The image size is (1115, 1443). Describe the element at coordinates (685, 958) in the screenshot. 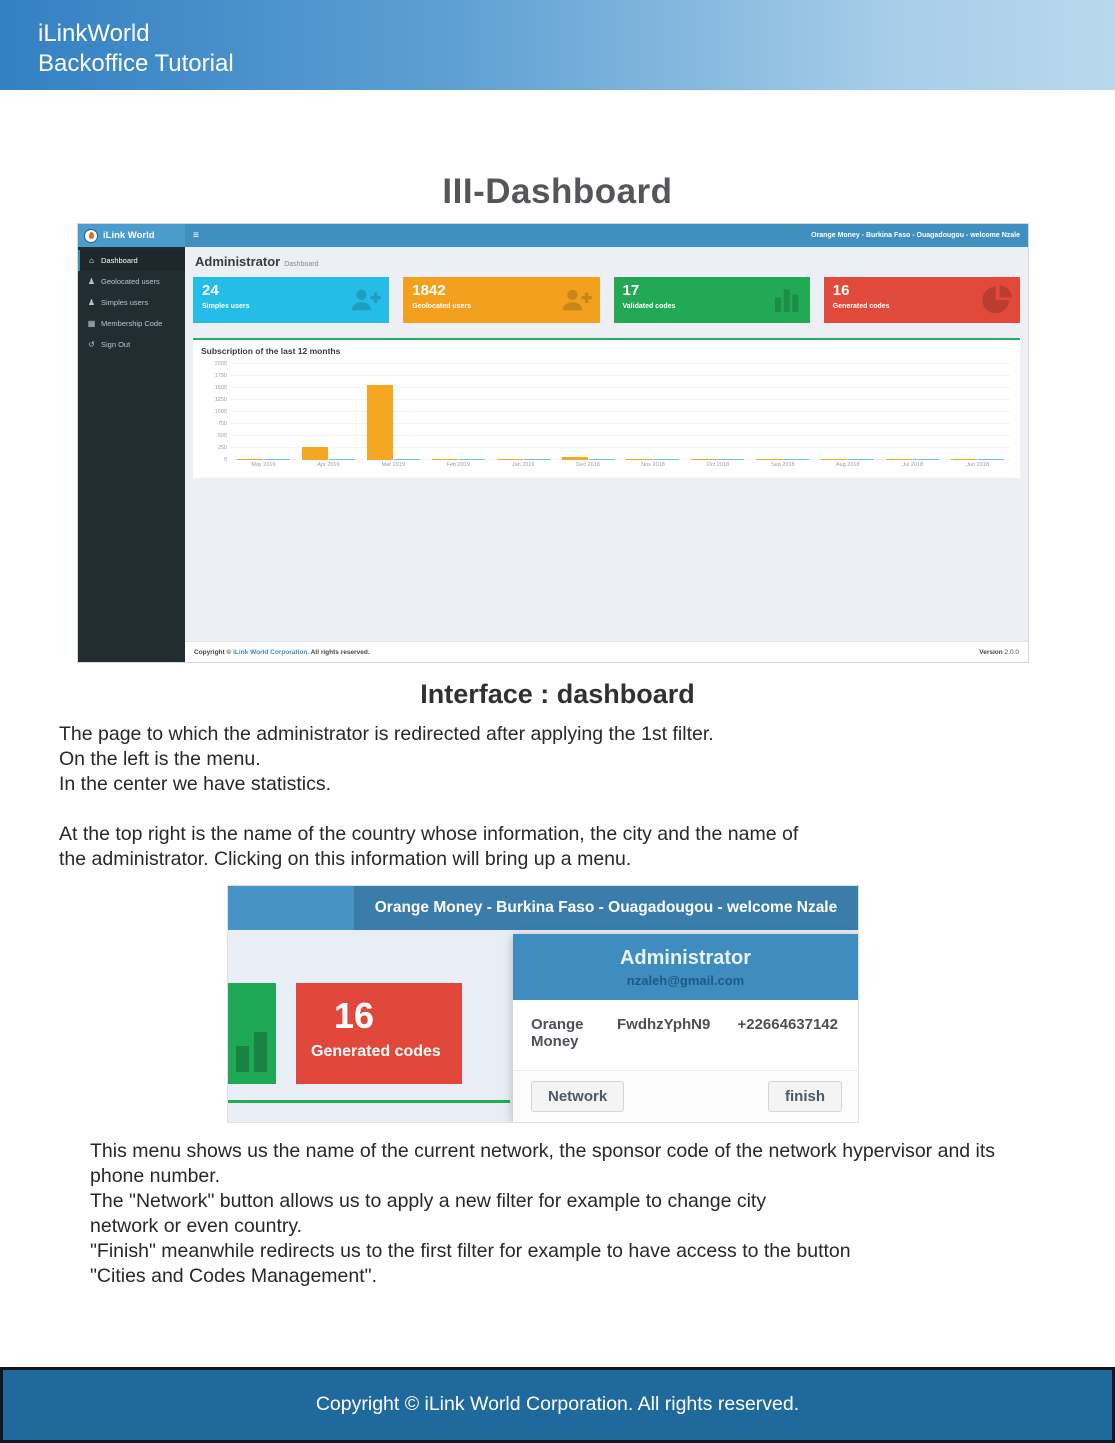

I see `dropdown-title: Administrator` at that location.